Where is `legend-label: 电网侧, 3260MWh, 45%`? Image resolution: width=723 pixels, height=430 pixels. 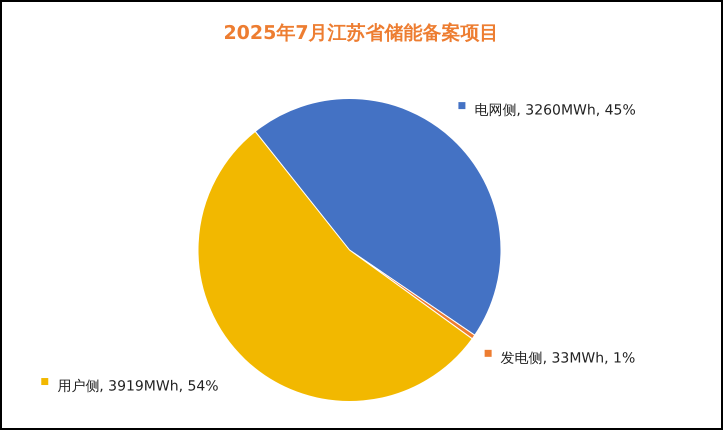
legend-label: 电网侧, 3260MWh, 45% is located at coordinates (555, 110).